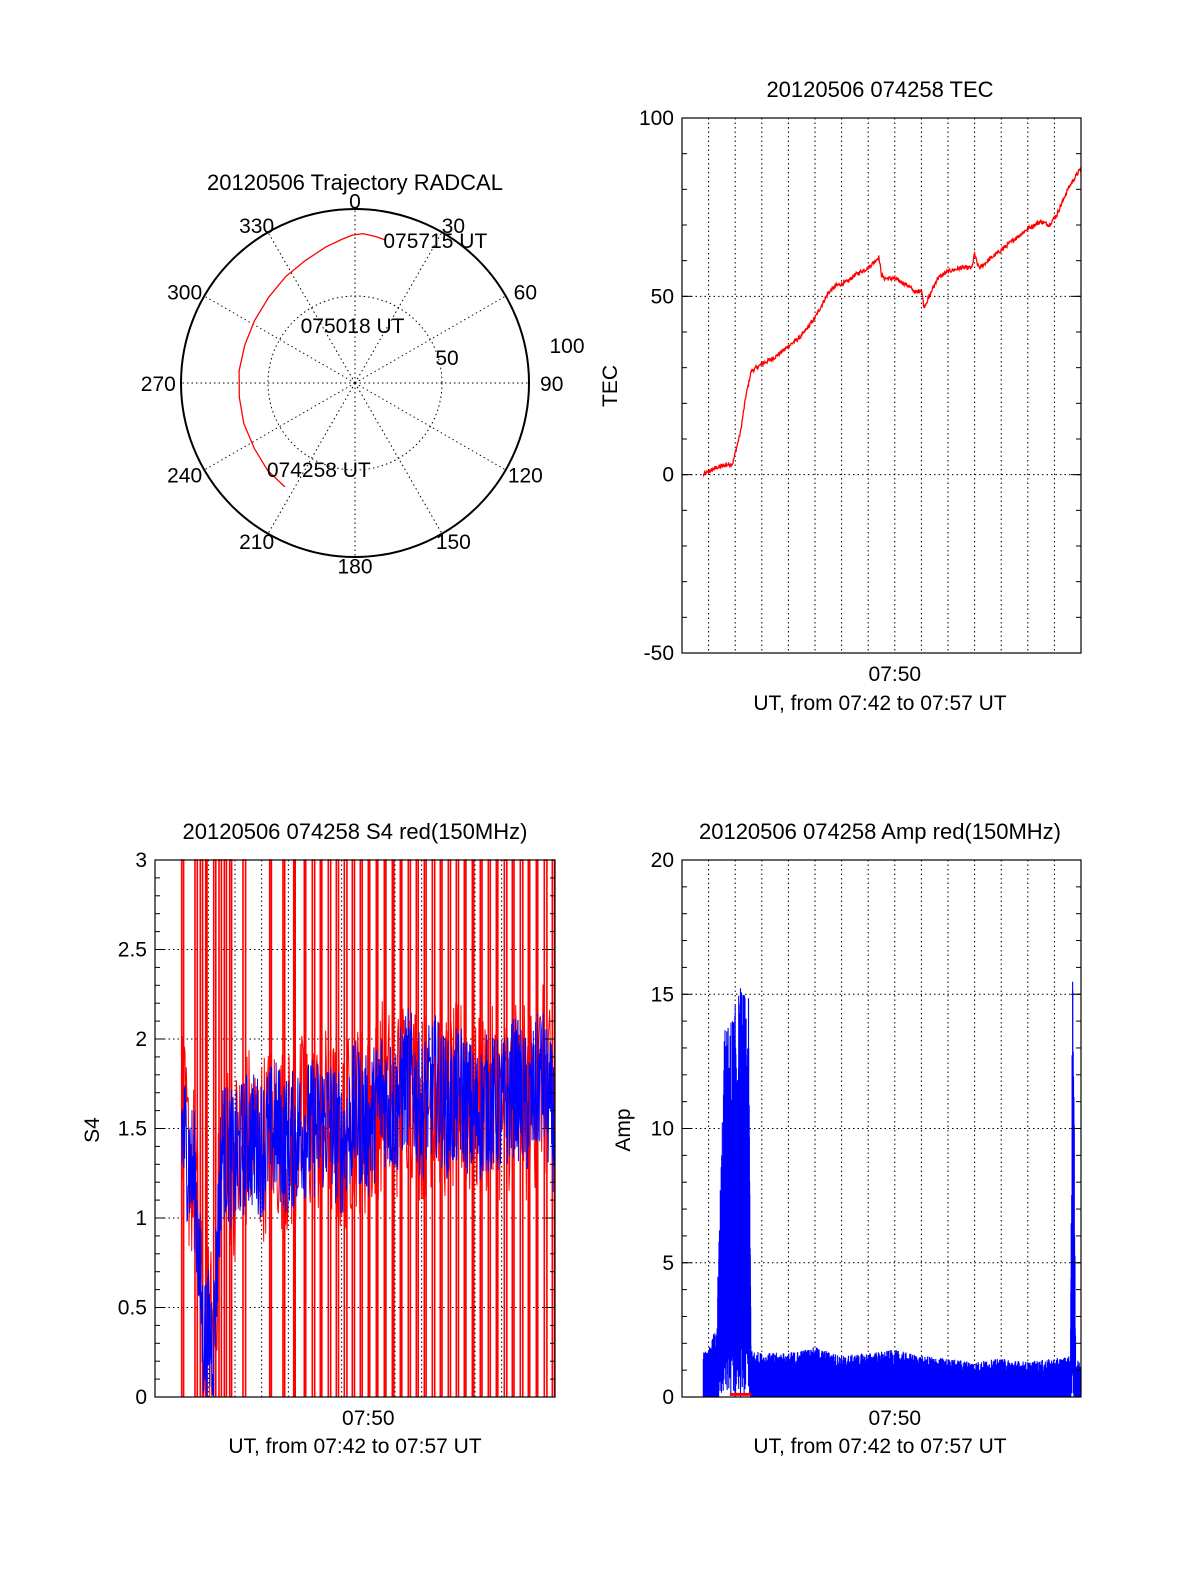  I want to click on tec-frame, so click(881, 385).